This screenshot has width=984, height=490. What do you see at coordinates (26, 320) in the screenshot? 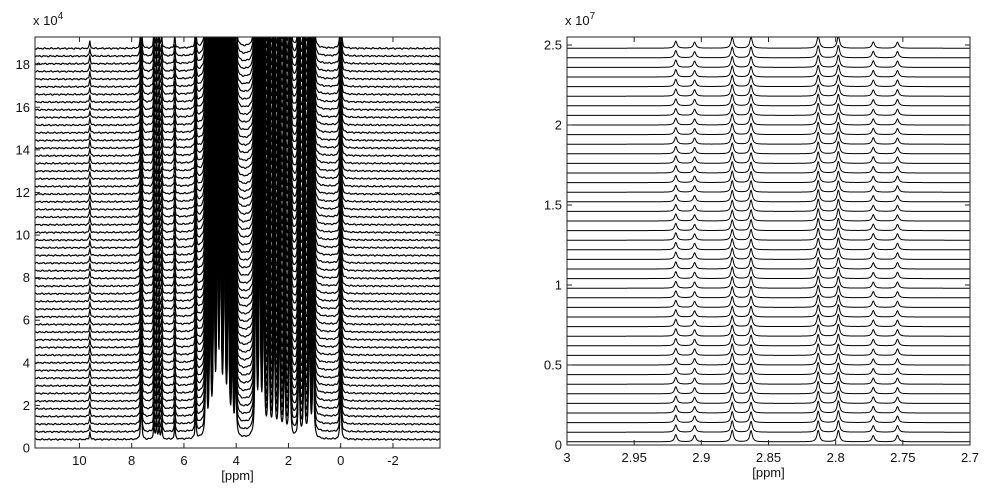
I see `y-tick-label: 6` at bounding box center [26, 320].